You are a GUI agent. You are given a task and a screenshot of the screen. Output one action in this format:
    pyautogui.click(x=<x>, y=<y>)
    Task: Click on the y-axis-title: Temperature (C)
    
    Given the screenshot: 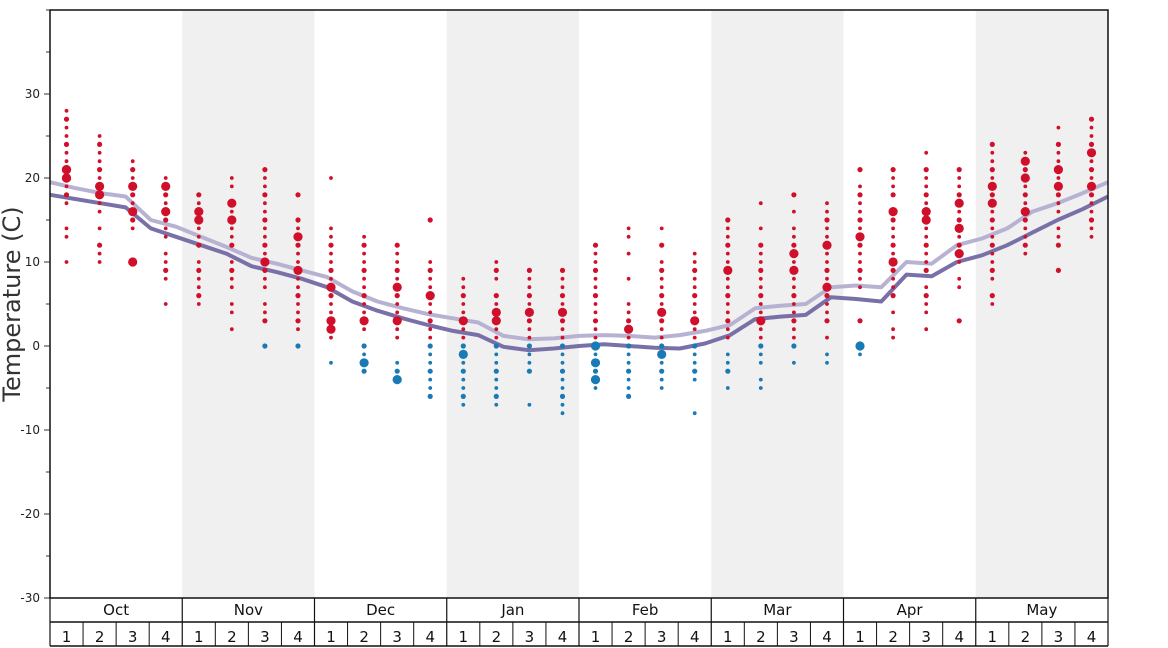 What is the action you would take?
    pyautogui.click(x=13, y=304)
    